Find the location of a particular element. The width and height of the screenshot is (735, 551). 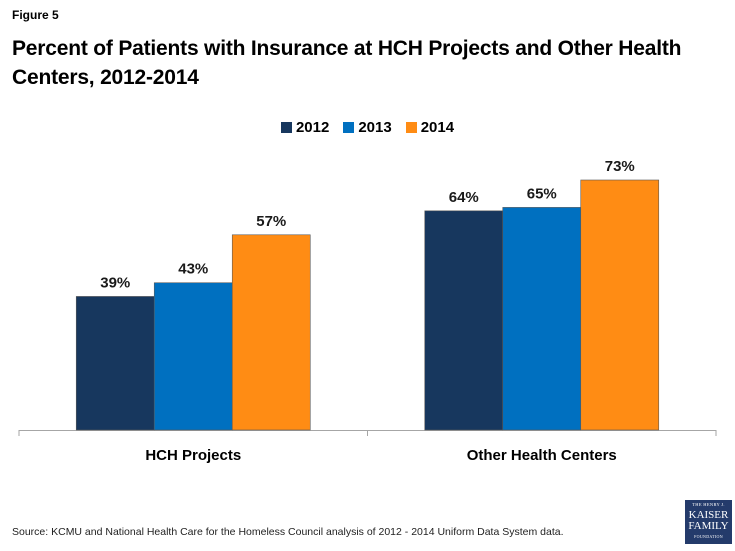

data-label-2014-other-health-centers: 73% is located at coordinates (620, 166).